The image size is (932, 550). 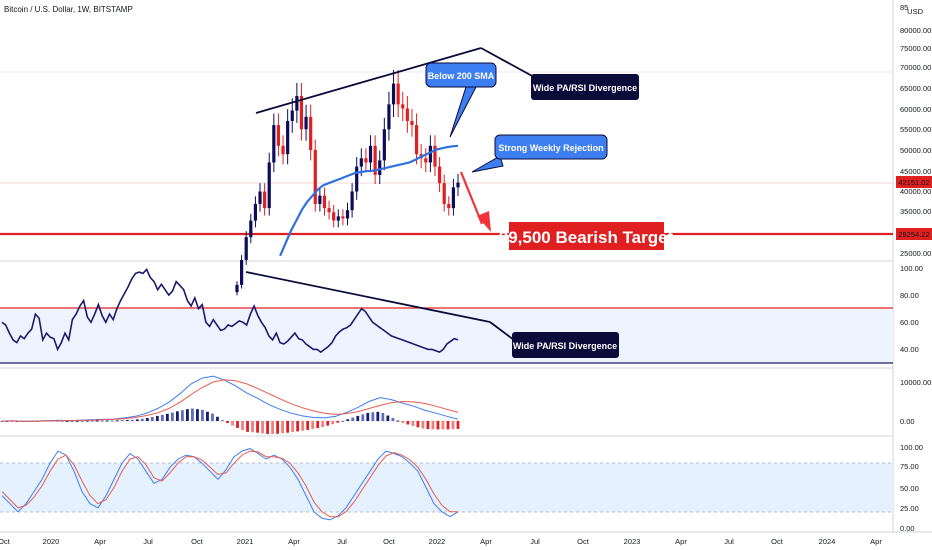 I want to click on bearish-arrow-shaft, so click(x=471, y=198).